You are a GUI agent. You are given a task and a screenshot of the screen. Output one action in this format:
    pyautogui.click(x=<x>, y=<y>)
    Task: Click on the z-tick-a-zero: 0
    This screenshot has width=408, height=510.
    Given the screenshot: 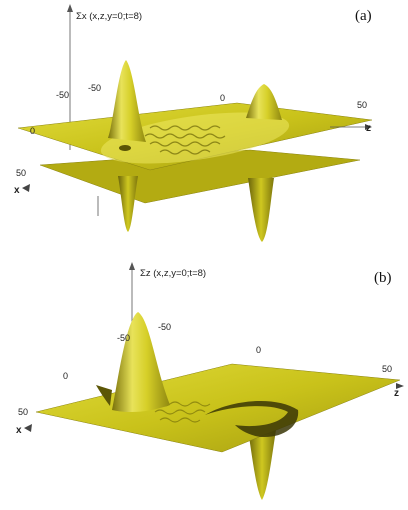 What is the action you would take?
    pyautogui.click(x=222, y=98)
    